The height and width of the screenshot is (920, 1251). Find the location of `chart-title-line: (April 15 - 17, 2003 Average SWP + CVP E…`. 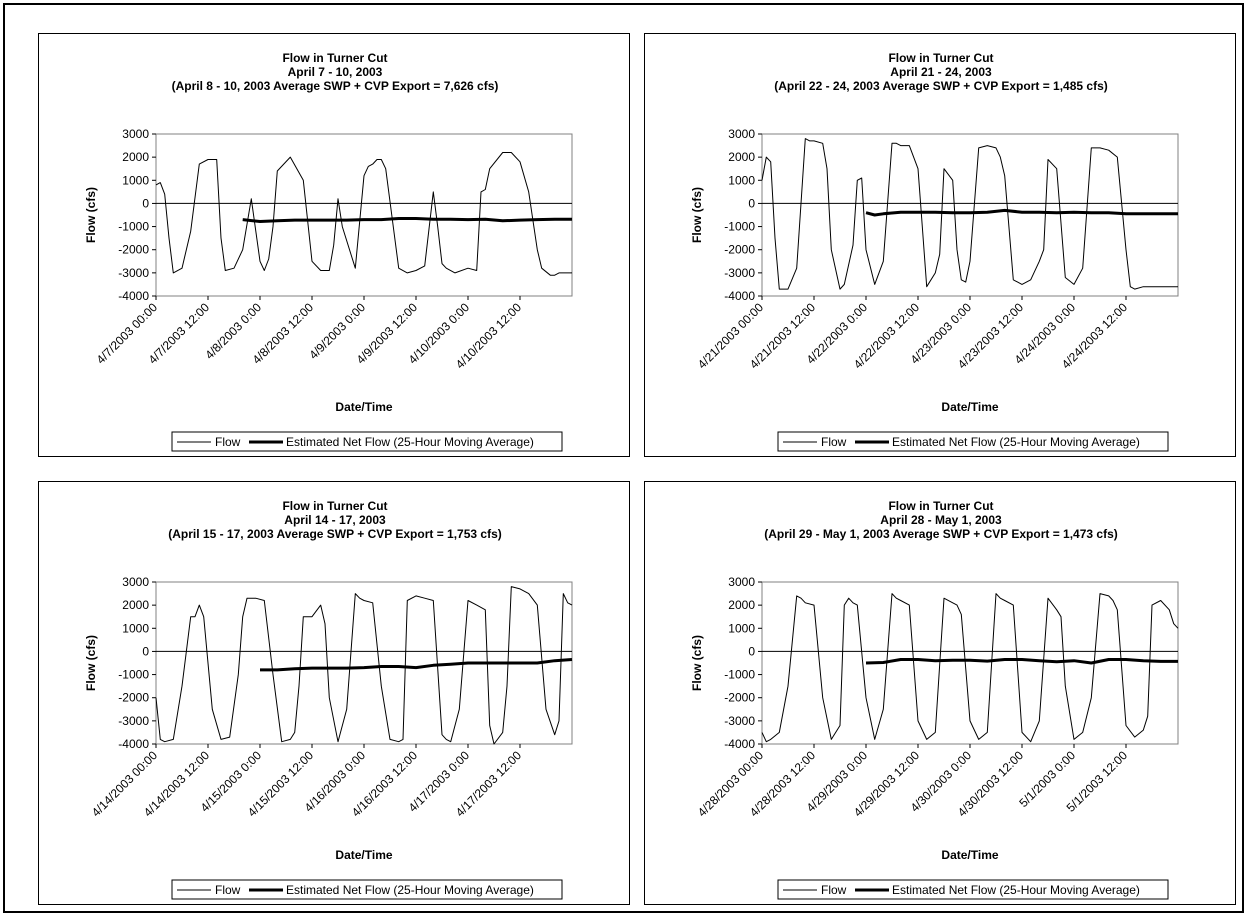

chart-title-line: (April 15 - 17, 2003 Average SWP + CVP E… is located at coordinates (335, 534).